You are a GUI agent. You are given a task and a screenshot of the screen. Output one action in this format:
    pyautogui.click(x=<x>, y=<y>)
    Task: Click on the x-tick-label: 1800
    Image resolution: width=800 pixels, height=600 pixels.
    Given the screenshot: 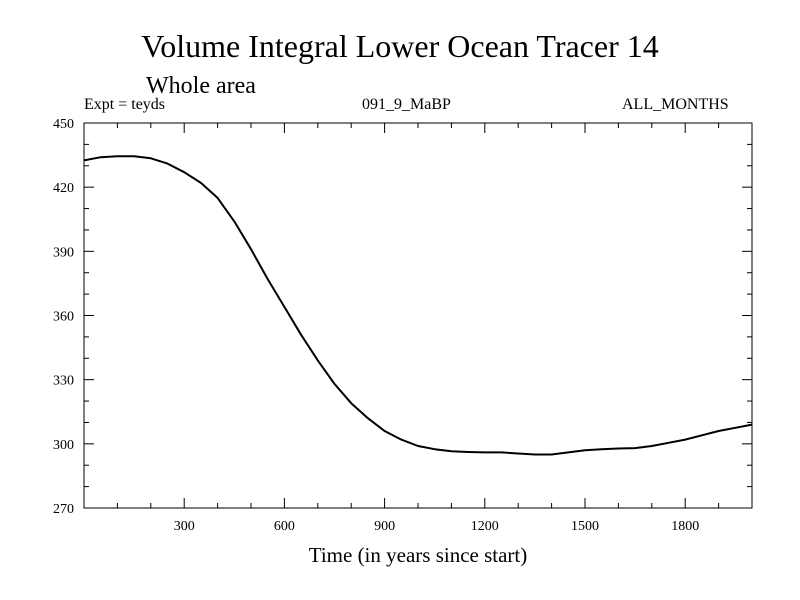 What is the action you would take?
    pyautogui.click(x=685, y=526)
    